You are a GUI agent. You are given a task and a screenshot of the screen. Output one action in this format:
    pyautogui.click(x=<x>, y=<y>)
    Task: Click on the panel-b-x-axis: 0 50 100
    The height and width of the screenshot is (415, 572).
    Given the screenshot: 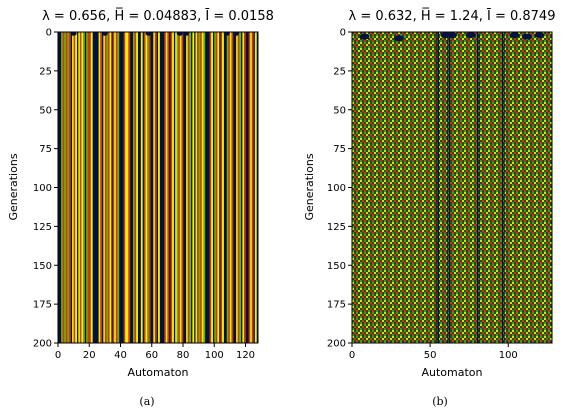 What is the action you would take?
    pyautogui.click(x=433, y=352)
    